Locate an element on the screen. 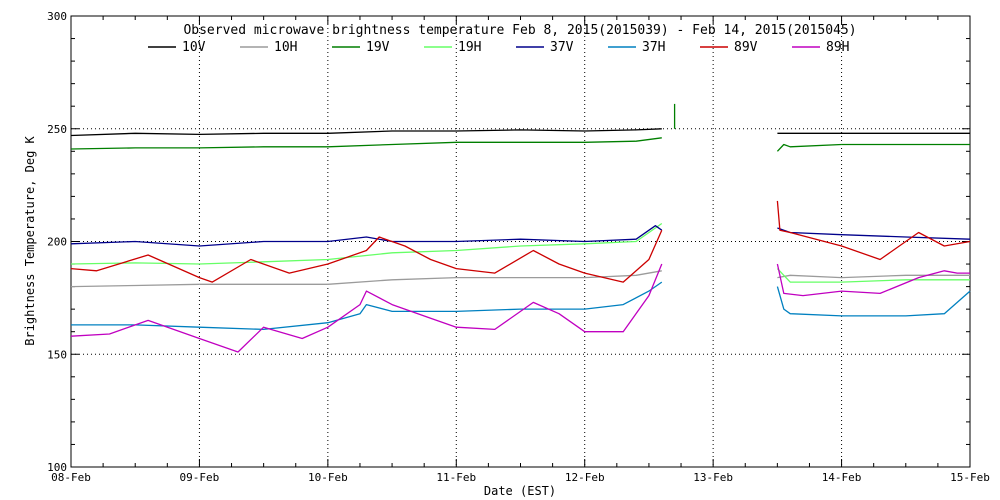  series-line-10v is located at coordinates (366, 132).